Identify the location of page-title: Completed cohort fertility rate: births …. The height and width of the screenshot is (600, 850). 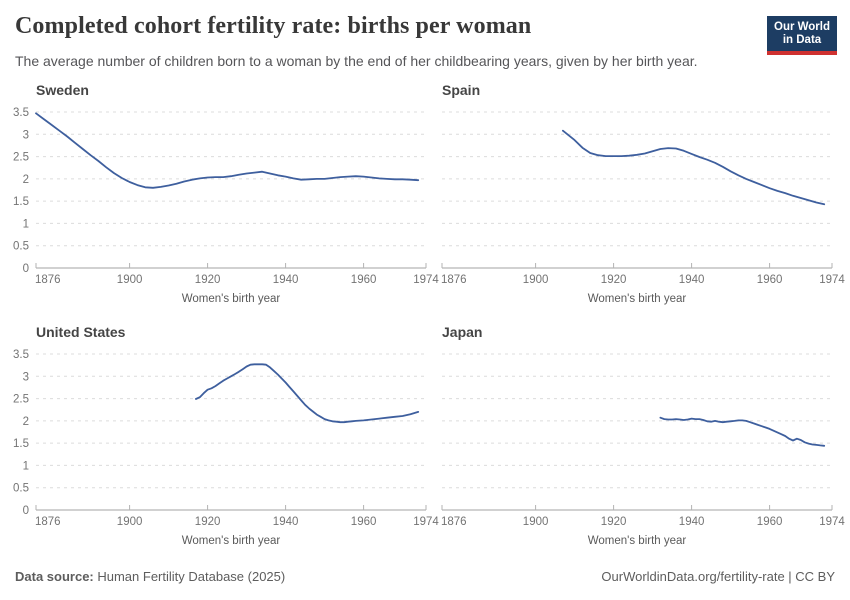
(273, 26).